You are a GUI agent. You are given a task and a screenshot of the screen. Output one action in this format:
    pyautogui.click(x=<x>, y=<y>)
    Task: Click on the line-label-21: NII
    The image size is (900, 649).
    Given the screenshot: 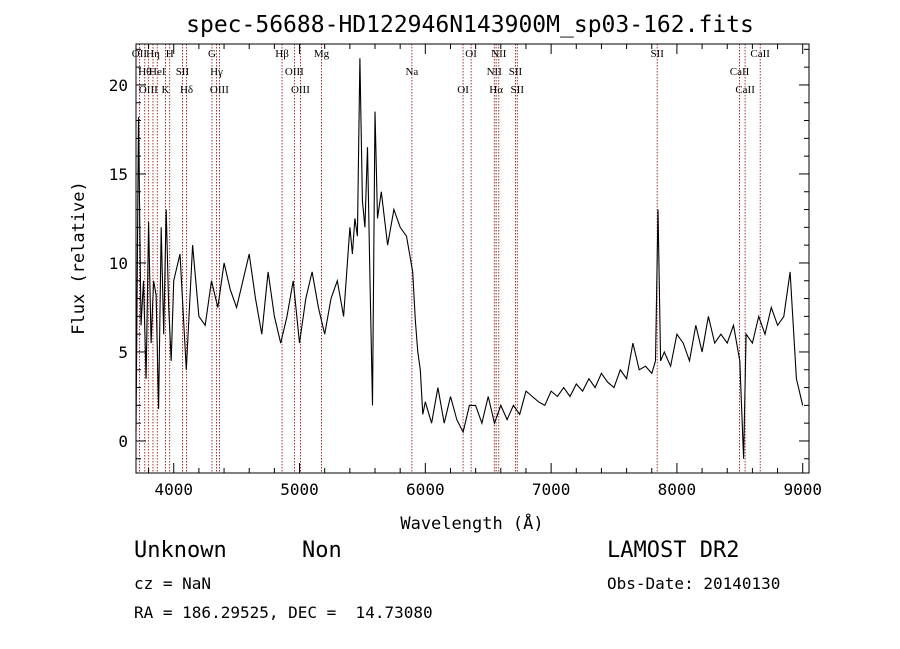 What is the action you would take?
    pyautogui.click(x=499, y=54)
    